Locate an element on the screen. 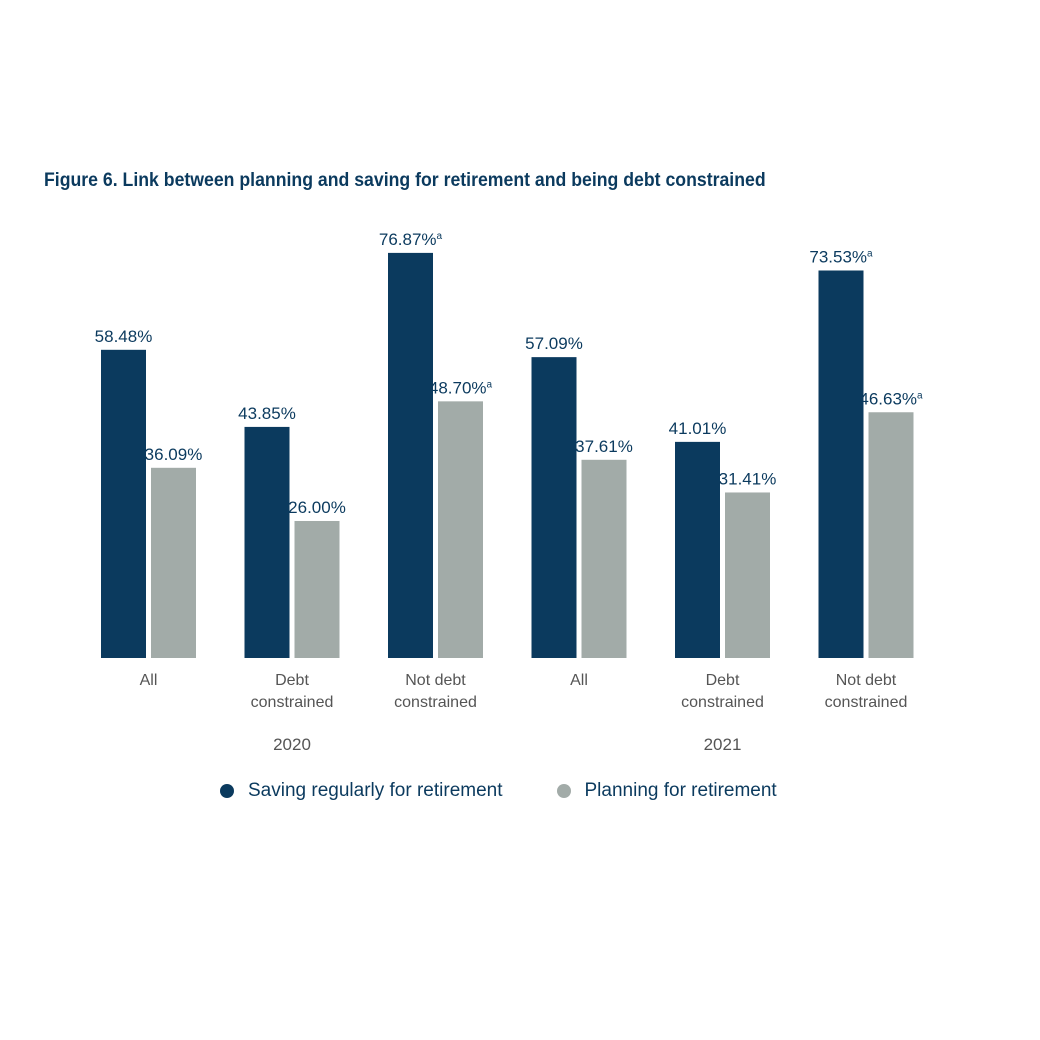  group-label-2020: 2020 is located at coordinates (292, 744).